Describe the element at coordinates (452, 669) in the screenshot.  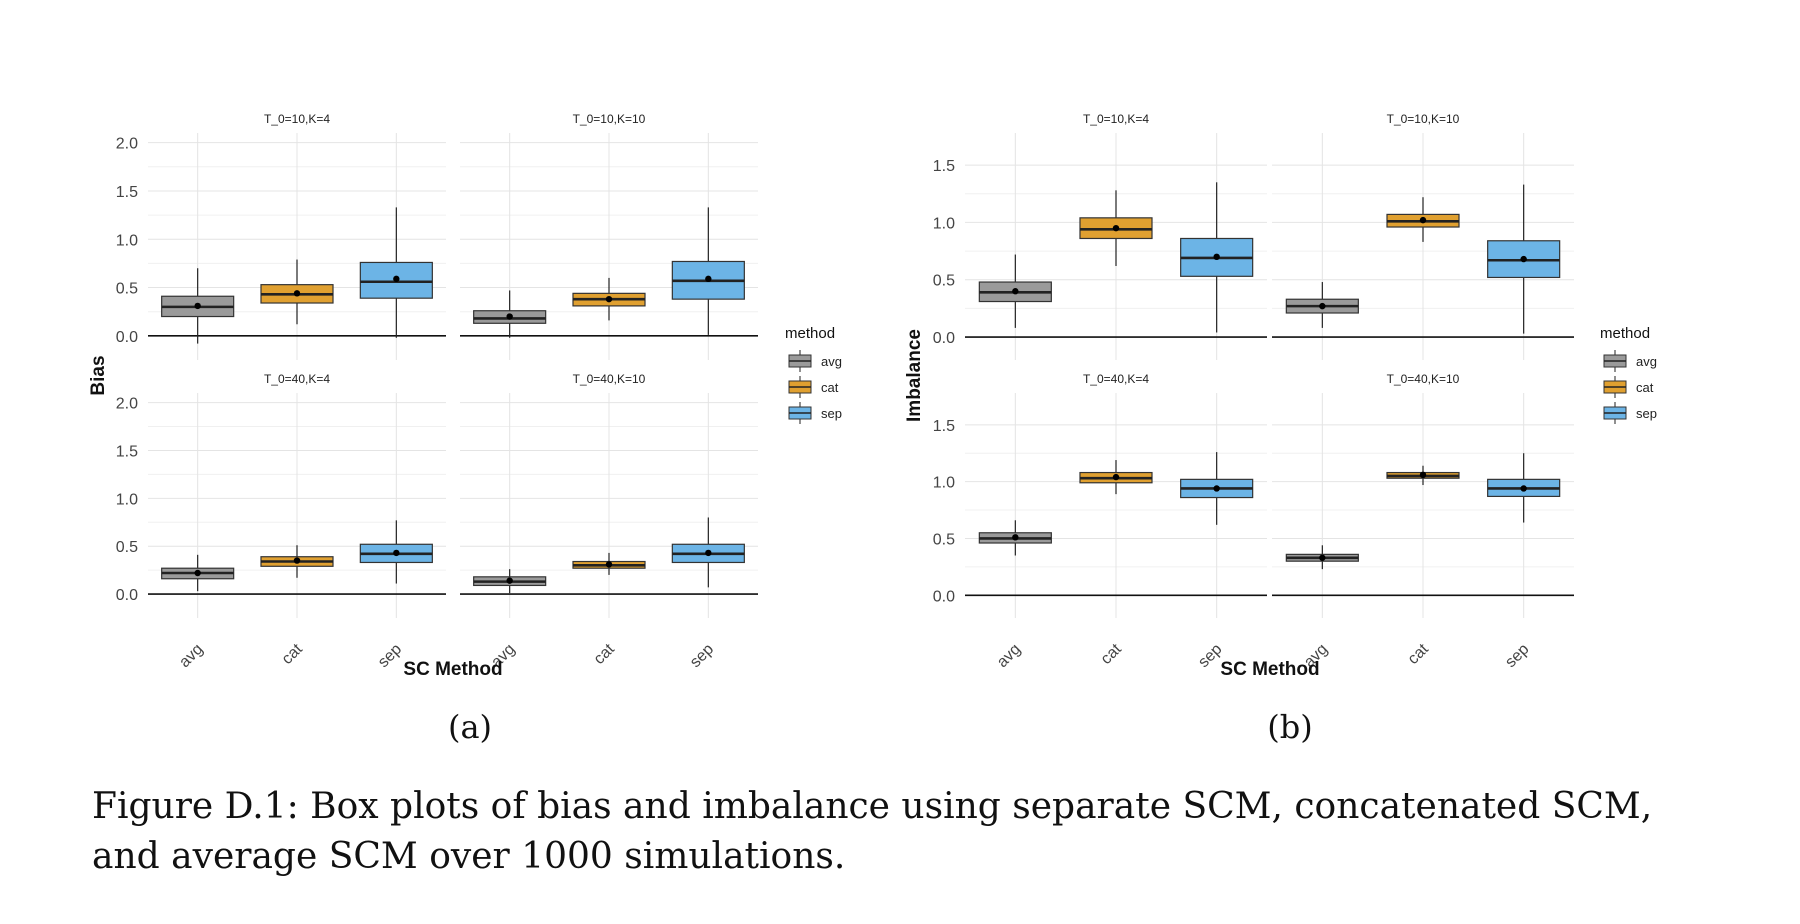
I see `x-axis-title: SC Method` at that location.